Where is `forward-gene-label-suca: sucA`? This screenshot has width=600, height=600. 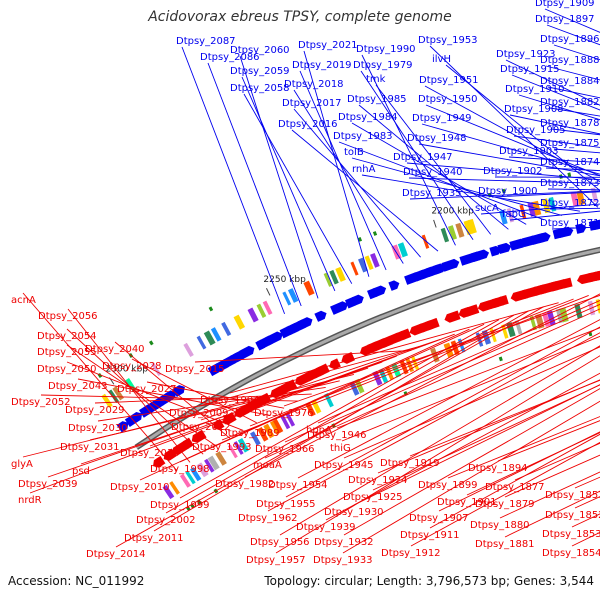 forward-gene-label-suca: sucA is located at coordinates (487, 208).